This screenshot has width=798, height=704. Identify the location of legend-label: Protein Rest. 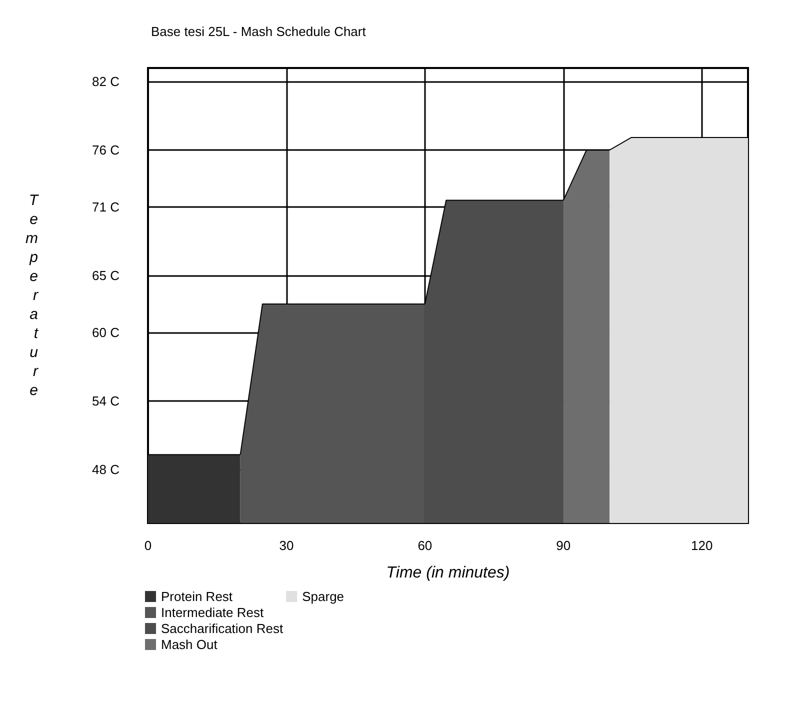
(197, 596).